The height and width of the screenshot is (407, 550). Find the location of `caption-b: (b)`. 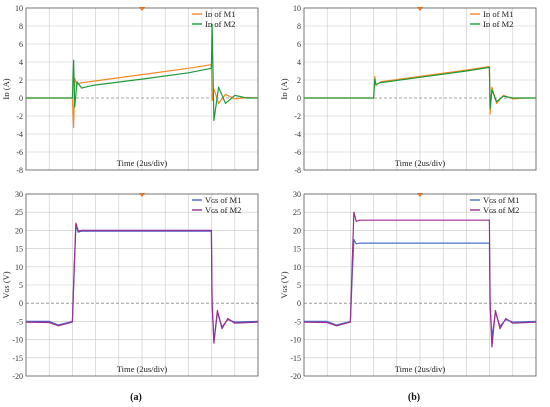

caption-b: (b) is located at coordinates (414, 397).